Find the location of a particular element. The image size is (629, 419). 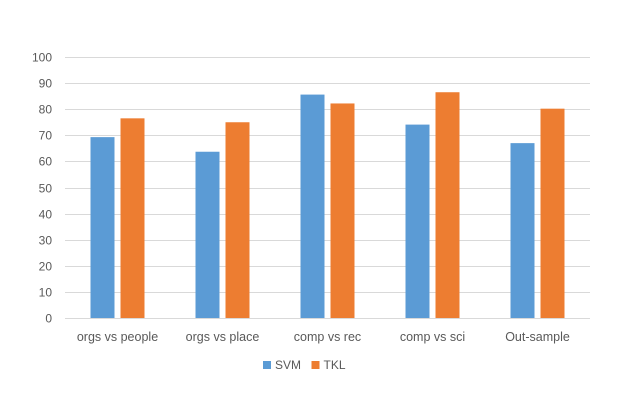

y-tick-label: 40 is located at coordinates (46, 215).